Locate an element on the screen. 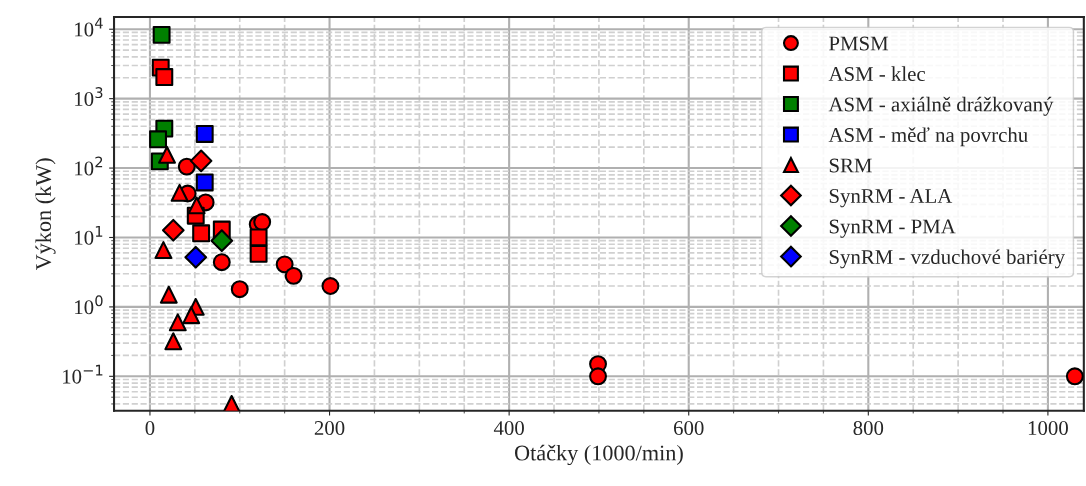  y-tick-label: 10$^{−1}$ is located at coordinates (83, 374).